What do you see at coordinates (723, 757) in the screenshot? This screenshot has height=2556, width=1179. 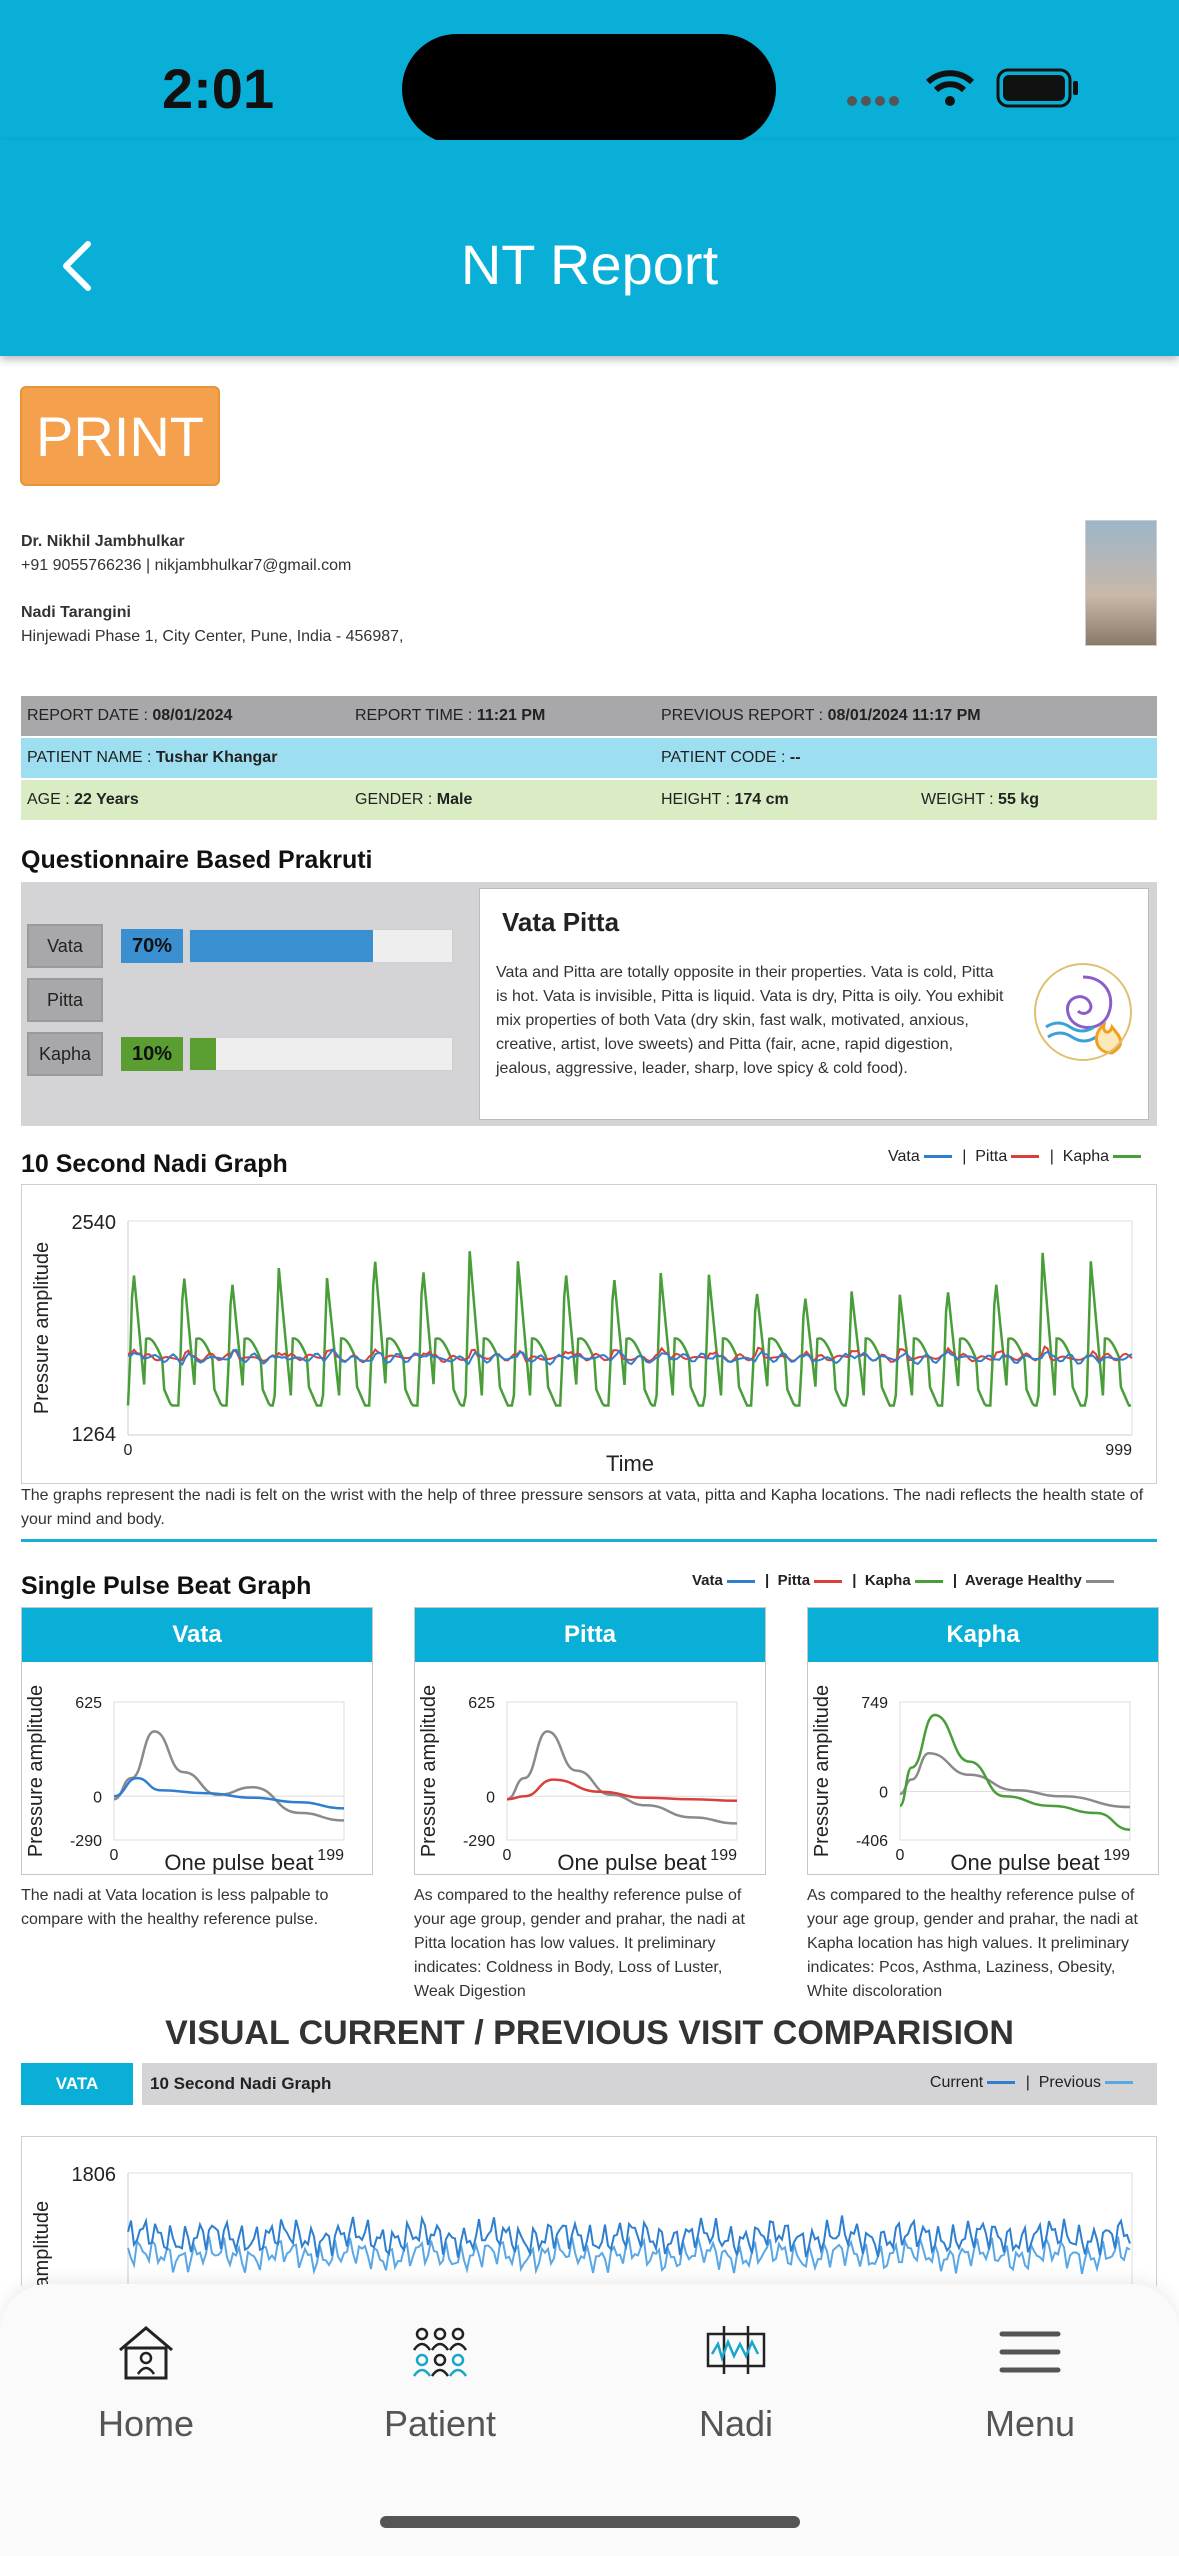 I see `patient-code-label: PATIENT CODE :` at bounding box center [723, 757].